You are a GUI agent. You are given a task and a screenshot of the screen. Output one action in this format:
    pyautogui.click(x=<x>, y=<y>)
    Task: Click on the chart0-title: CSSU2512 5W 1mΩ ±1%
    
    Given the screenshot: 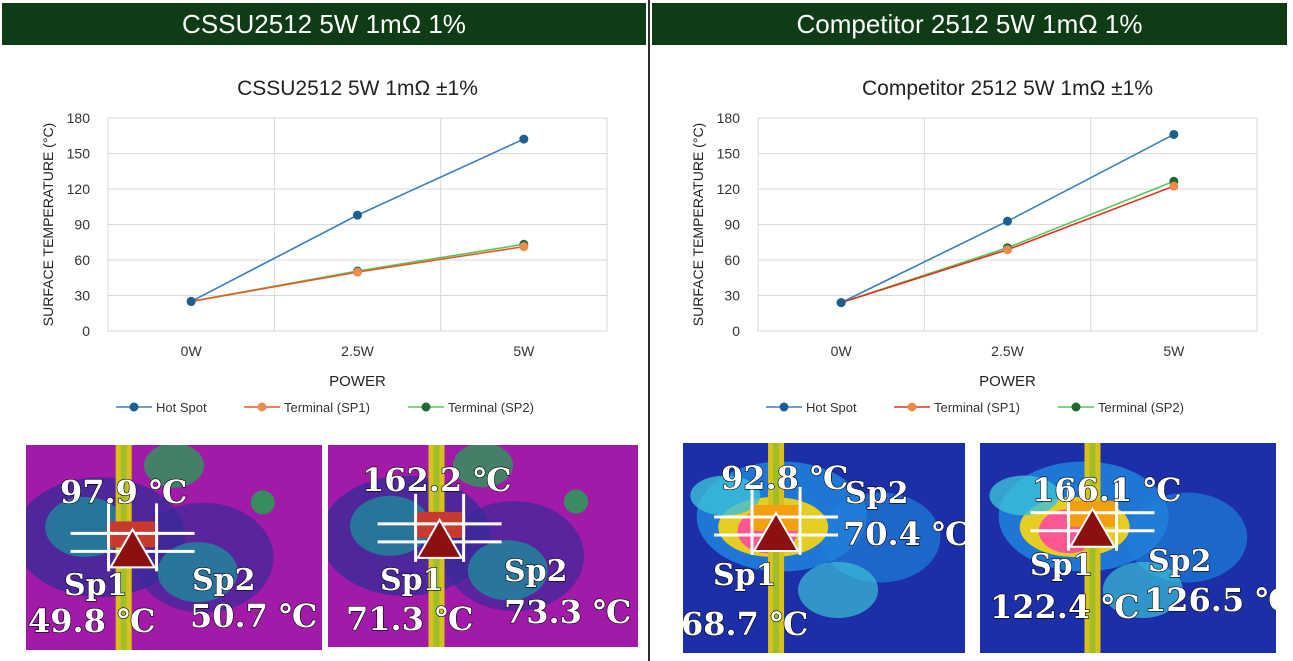 What is the action you would take?
    pyautogui.click(x=357, y=88)
    